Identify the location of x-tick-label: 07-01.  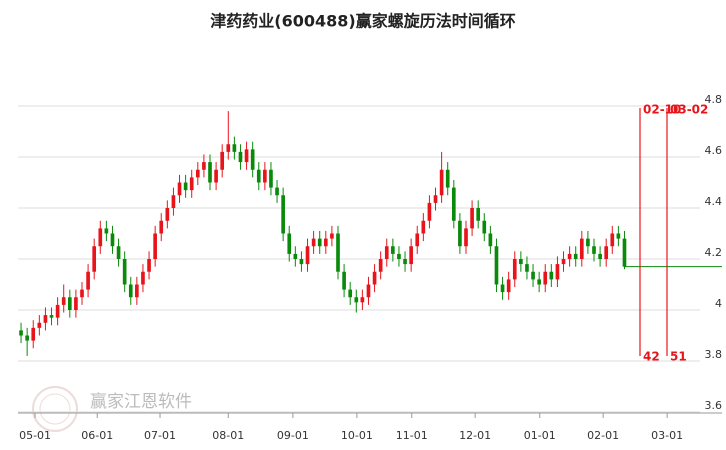
(160, 435).